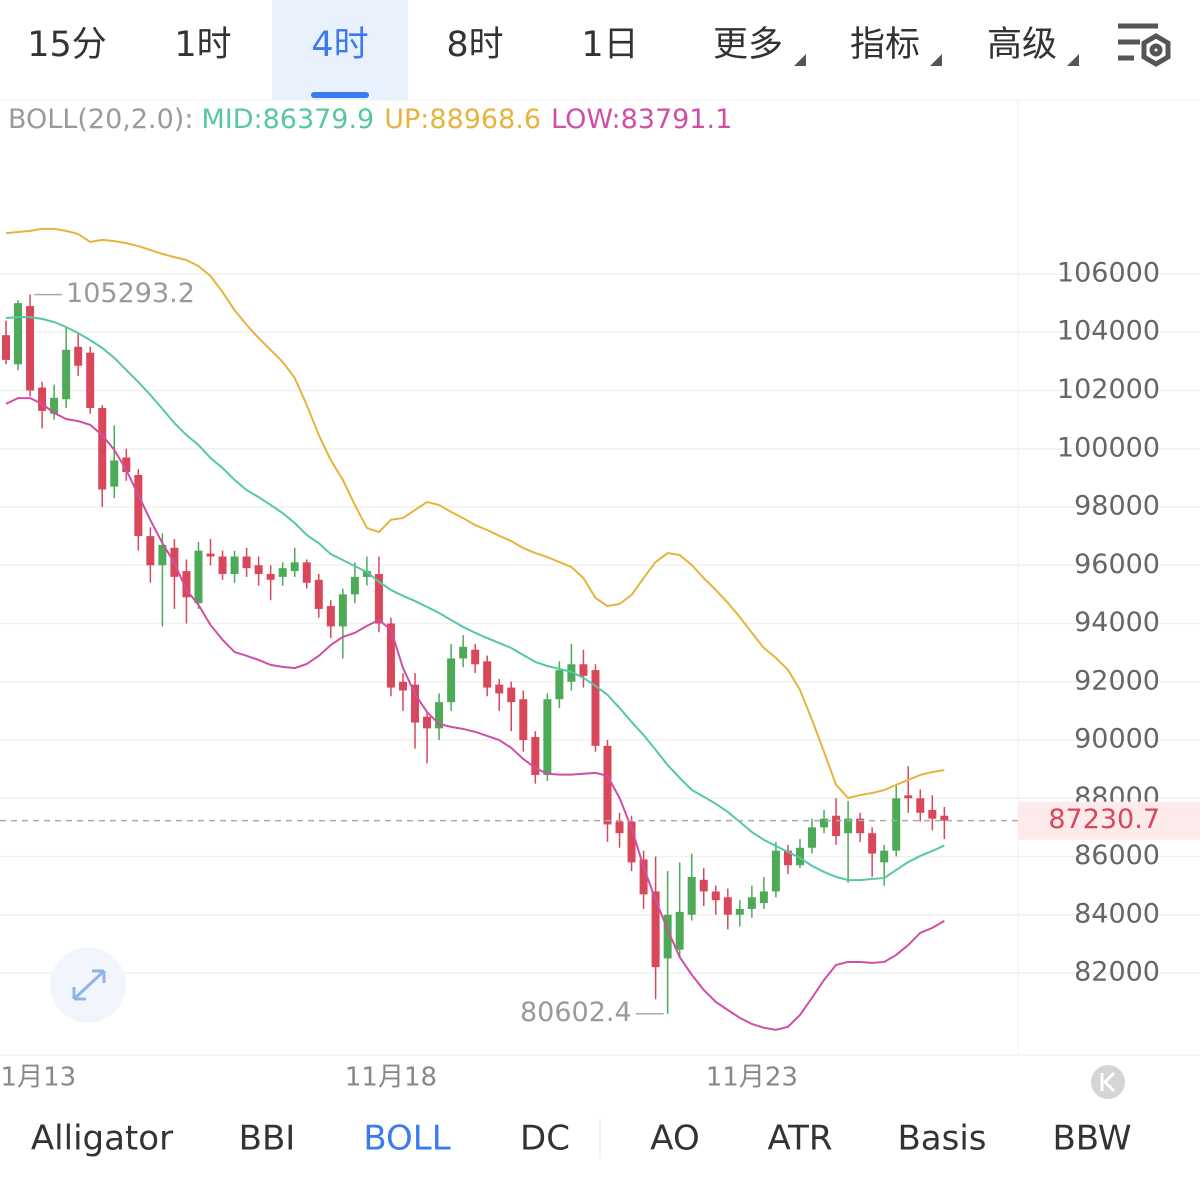 The height and width of the screenshot is (1184, 1200). I want to click on indicator-bar: Alligator BBI BOLL DC AO ATR Basis BBW, so click(581, 1139).